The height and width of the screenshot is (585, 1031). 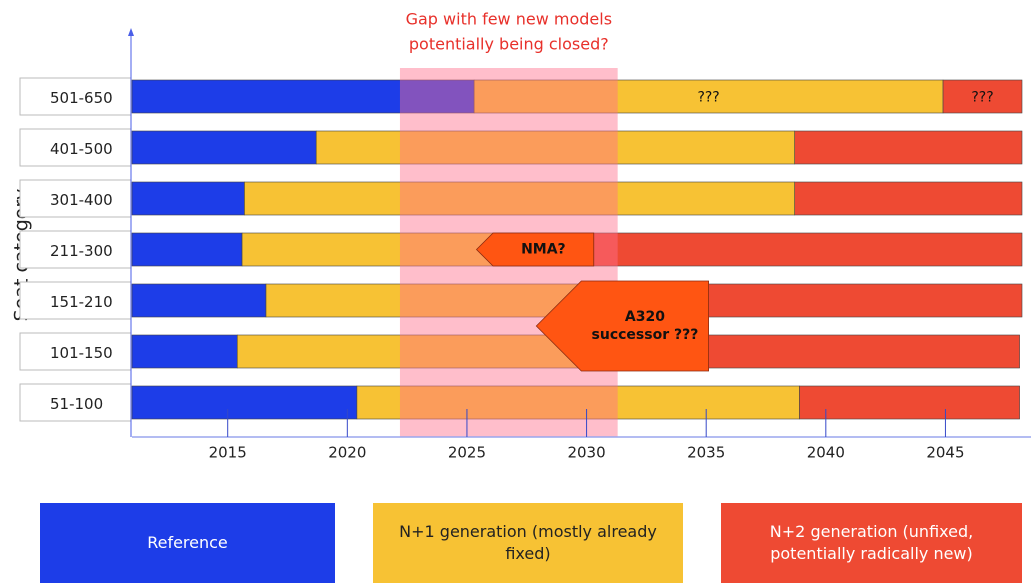 I want to click on x-tick-label: 2040, so click(x=826, y=453).